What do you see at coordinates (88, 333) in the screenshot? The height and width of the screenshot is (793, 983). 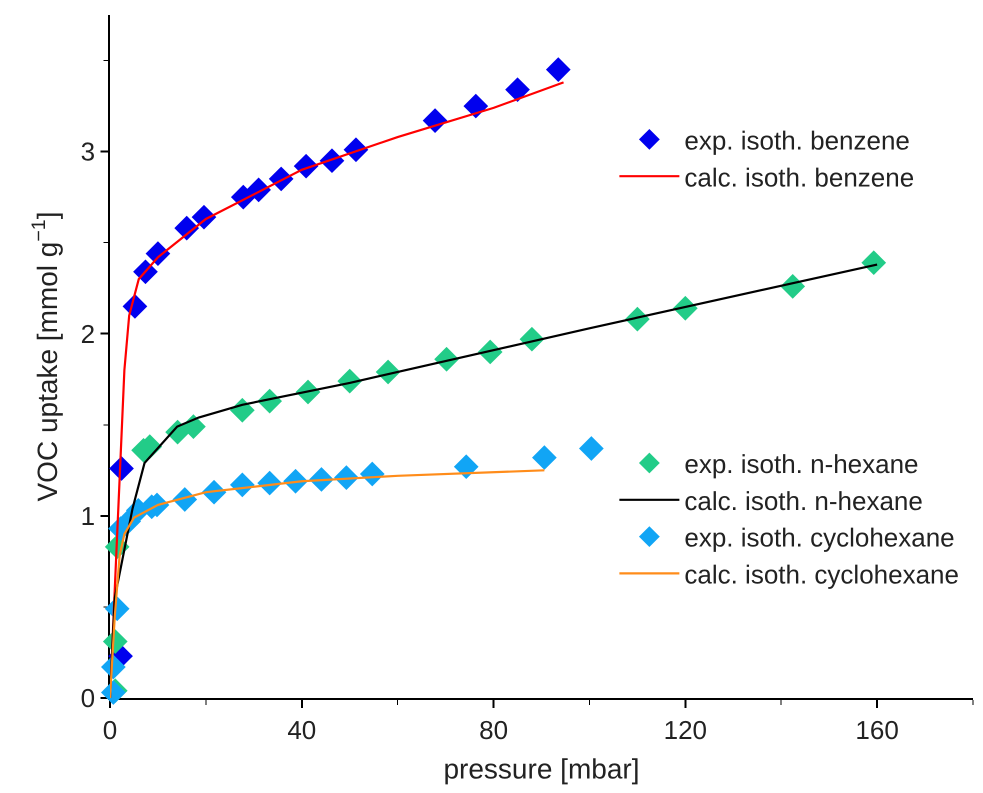 I see `y-tick-label: 2` at bounding box center [88, 333].